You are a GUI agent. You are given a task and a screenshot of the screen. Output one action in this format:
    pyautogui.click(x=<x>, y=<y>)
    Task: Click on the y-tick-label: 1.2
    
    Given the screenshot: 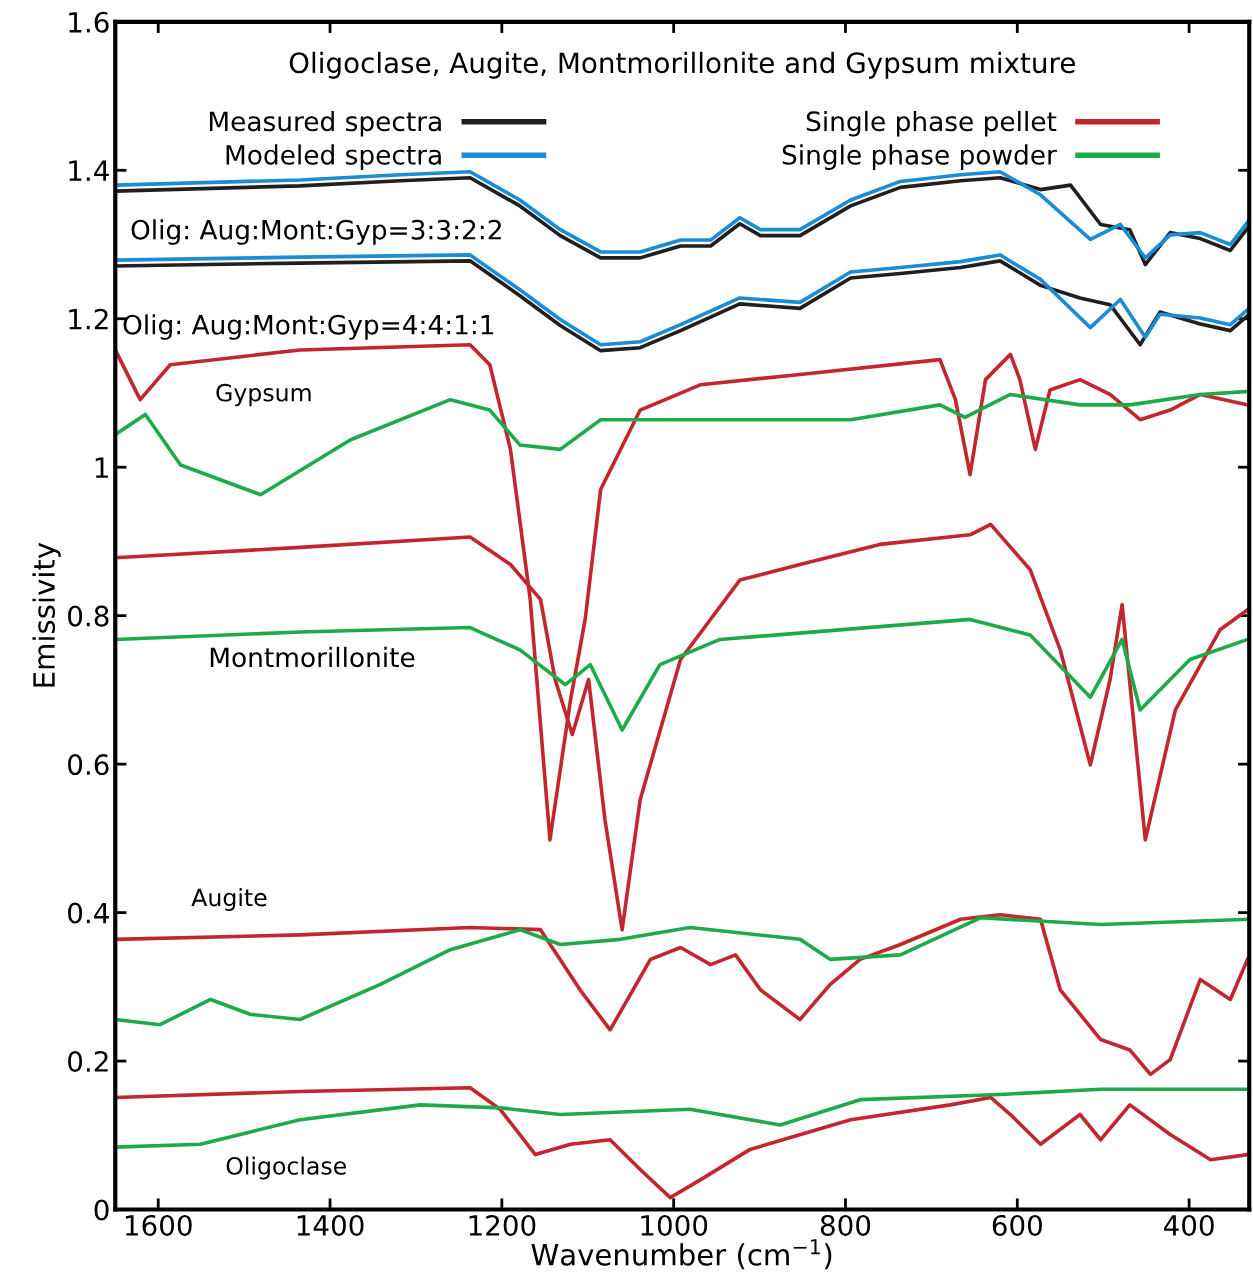 What is the action you would take?
    pyautogui.click(x=88, y=319)
    